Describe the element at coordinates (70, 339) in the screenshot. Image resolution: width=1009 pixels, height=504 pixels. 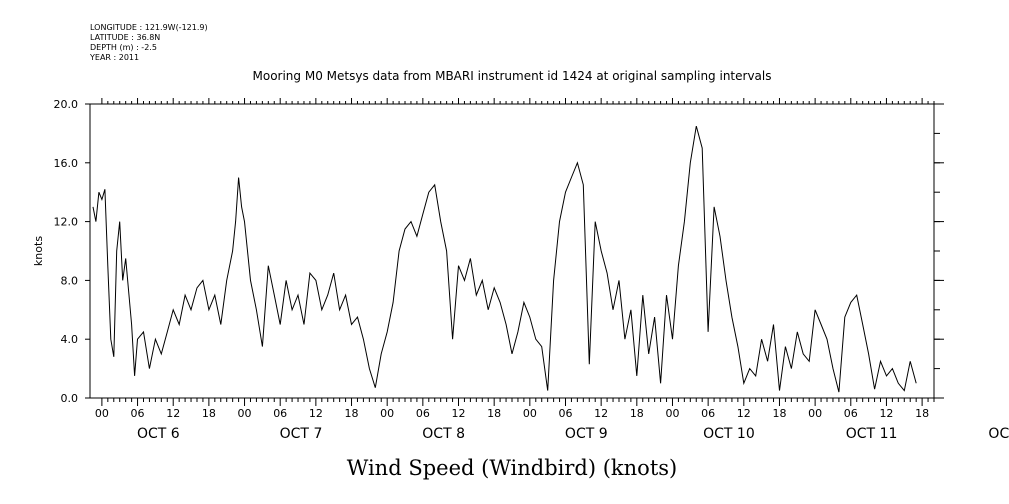
I see `y-tick-label: 4.0` at that location.